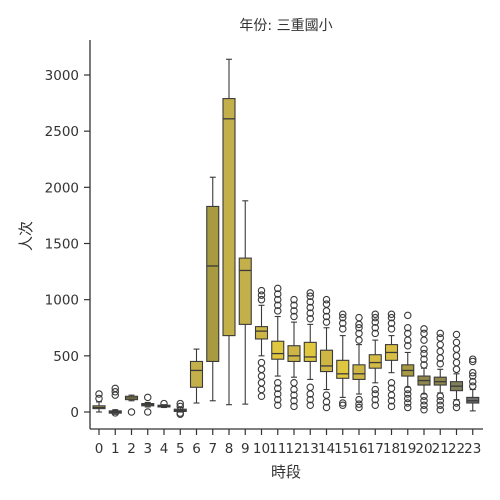 This screenshot has height=500, width=500. What do you see at coordinates (293, 449) in the screenshot?
I see `x-tick-label: 12` at bounding box center [293, 449].